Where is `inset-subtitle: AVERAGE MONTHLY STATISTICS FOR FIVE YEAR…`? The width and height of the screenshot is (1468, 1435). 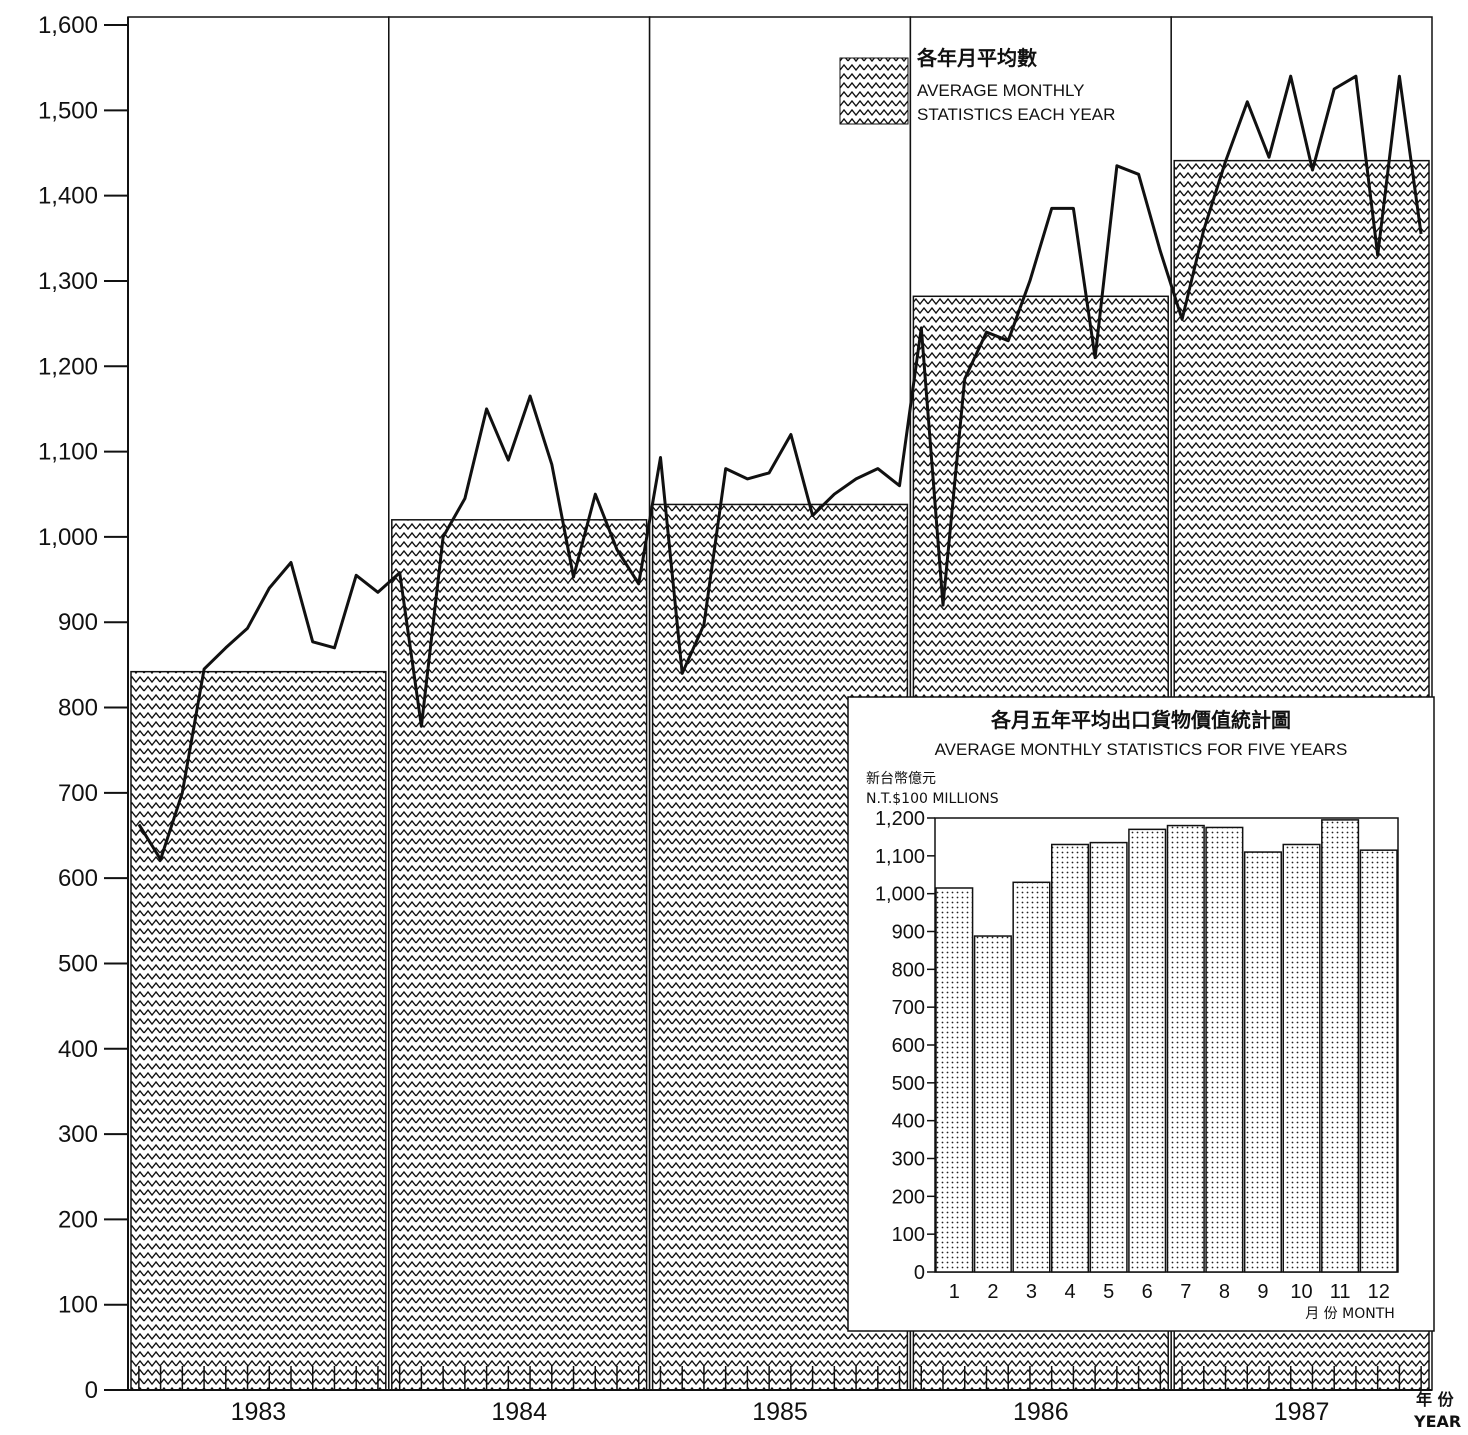 inset-subtitle: AVERAGE MONTHLY STATISTICS FOR FIVE YEAR… is located at coordinates (1141, 749).